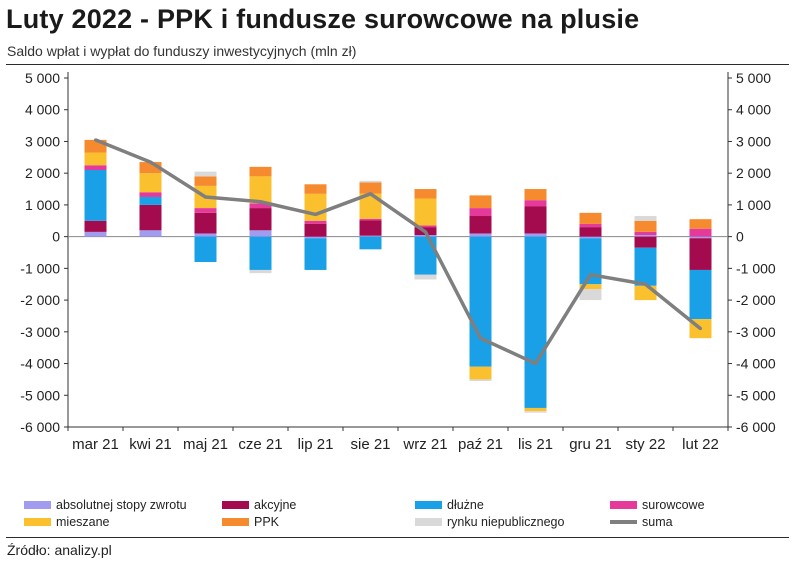 The height and width of the screenshot is (567, 795). What do you see at coordinates (645, 444) in the screenshot?
I see `x-tick-label: sty 22` at bounding box center [645, 444].